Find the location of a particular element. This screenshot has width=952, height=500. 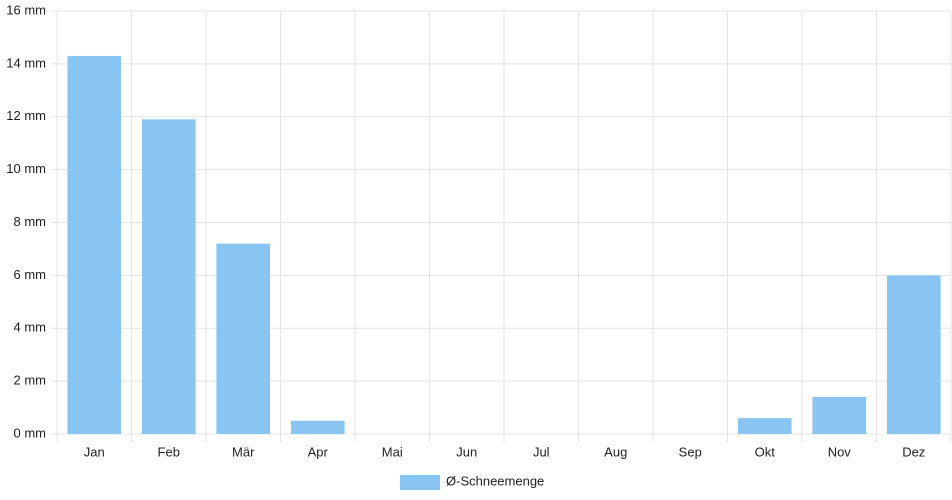

y-tick-label: 2 mm is located at coordinates (30, 380).